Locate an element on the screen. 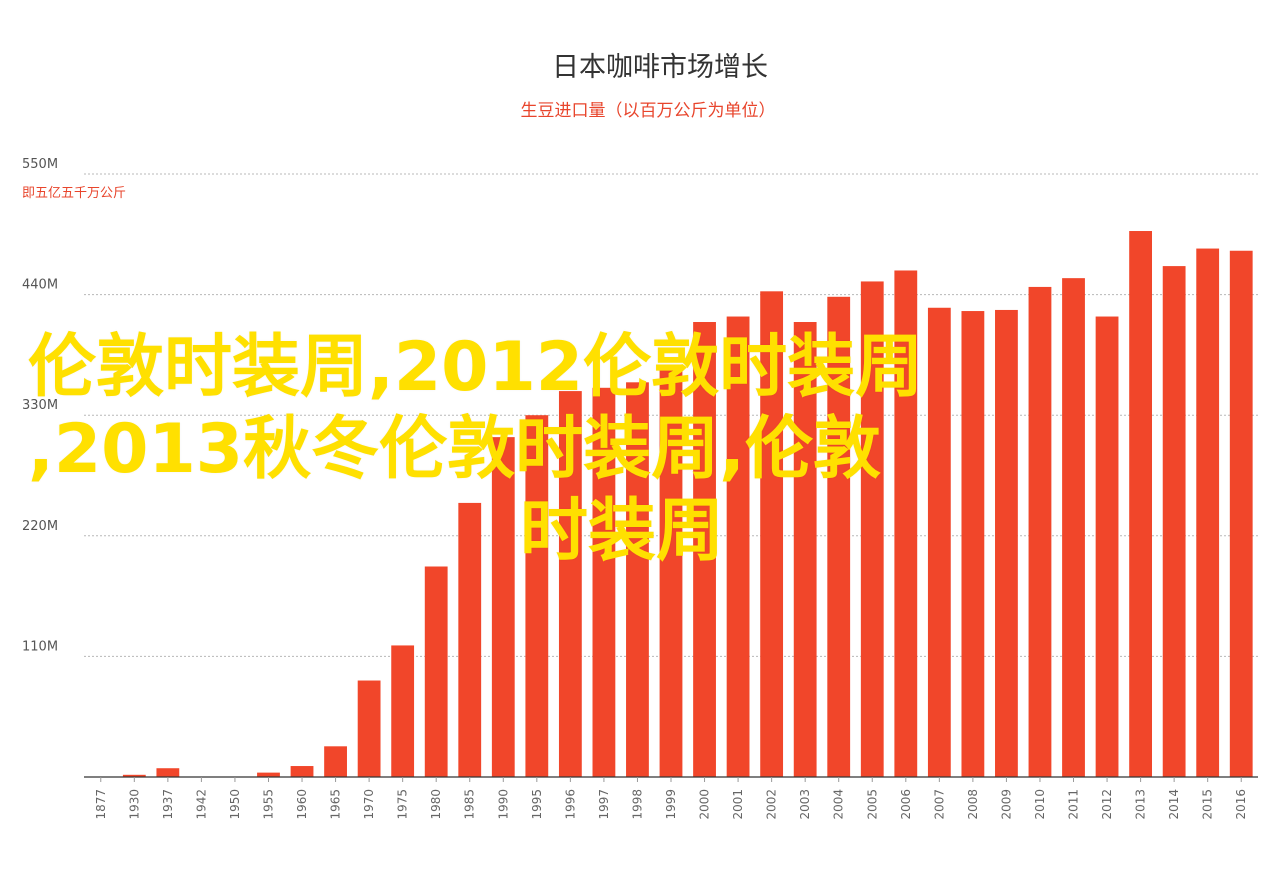 Image resolution: width=1280 pixels, height=872 pixels. bar-2003 is located at coordinates (805, 549).